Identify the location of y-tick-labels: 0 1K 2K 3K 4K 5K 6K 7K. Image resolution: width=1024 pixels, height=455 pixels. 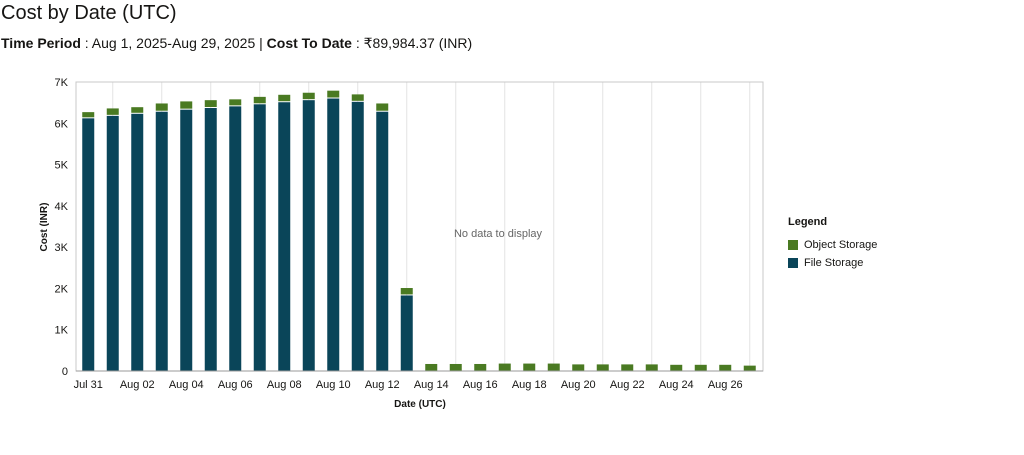
(62, 227).